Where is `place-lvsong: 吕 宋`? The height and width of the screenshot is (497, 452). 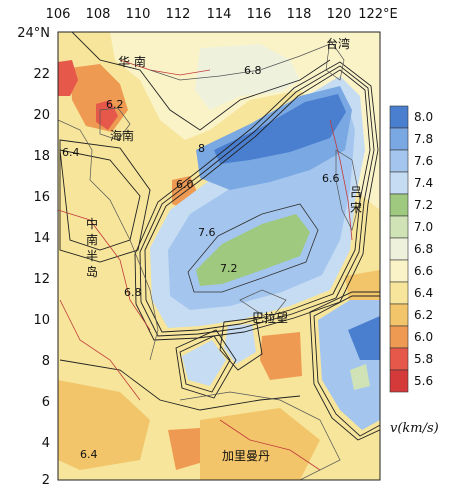
place-lvsong: 吕 宋 is located at coordinates (356, 200).